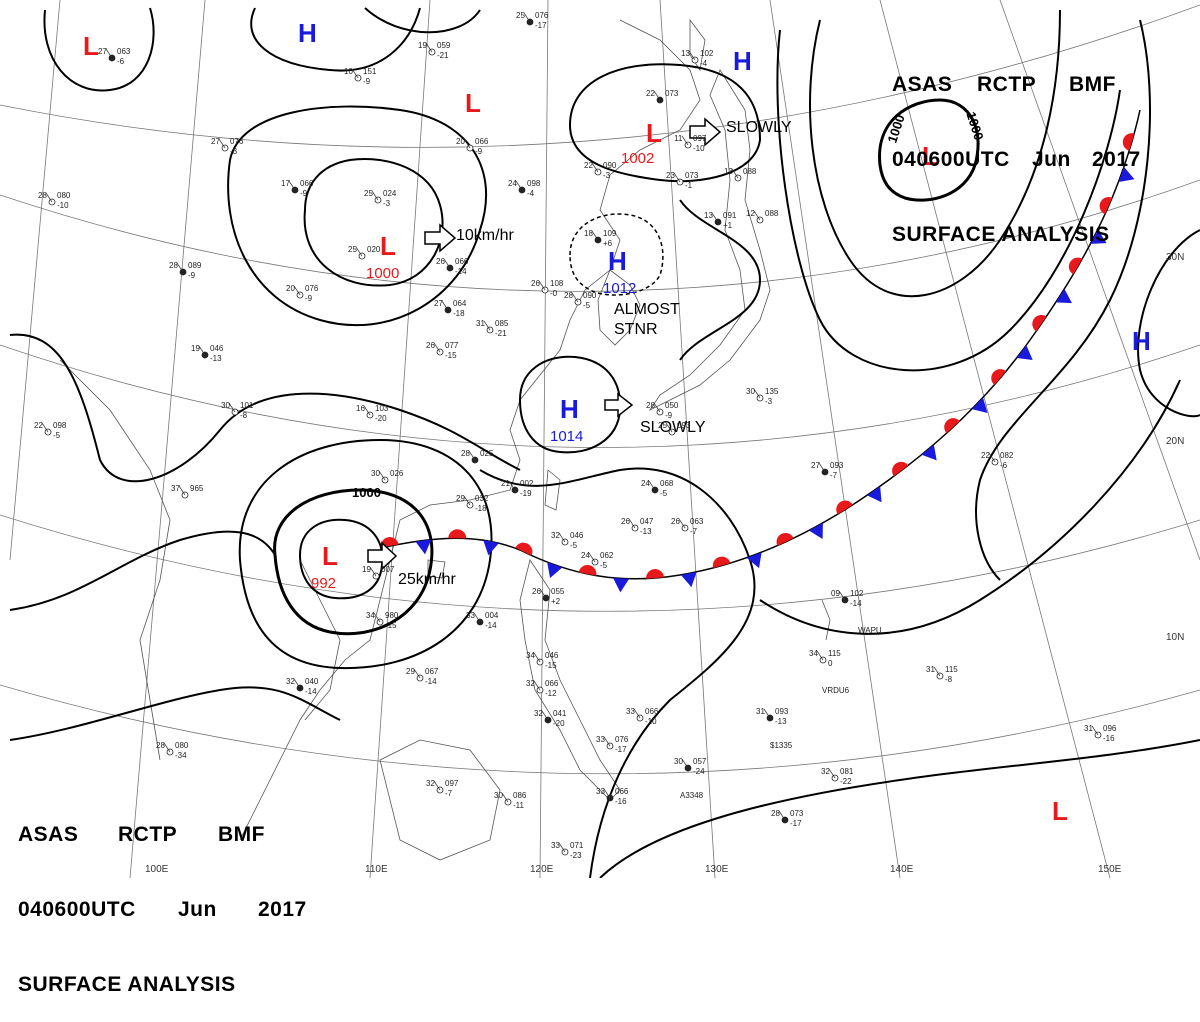  What do you see at coordinates (552, 655) in the screenshot?
I see `station-pressure: 046` at bounding box center [552, 655].